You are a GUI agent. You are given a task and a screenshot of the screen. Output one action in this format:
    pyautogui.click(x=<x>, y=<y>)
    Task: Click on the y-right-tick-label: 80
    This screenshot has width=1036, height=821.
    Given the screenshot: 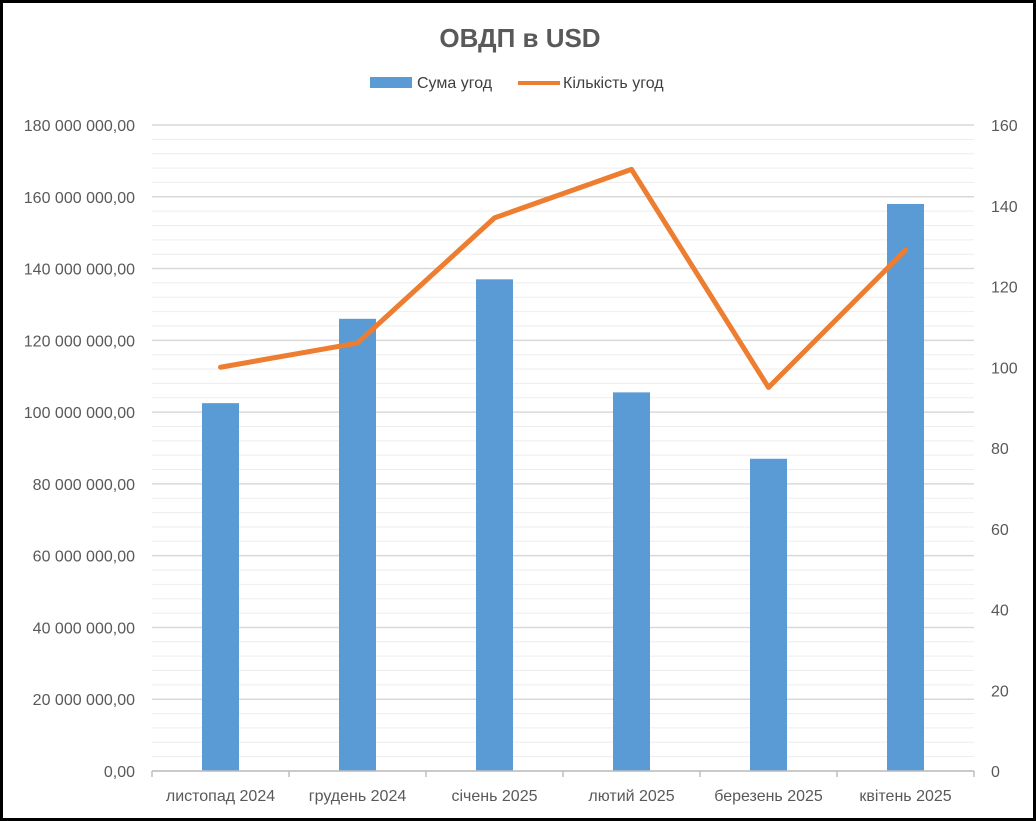 What is the action you would take?
    pyautogui.click(x=1000, y=449)
    